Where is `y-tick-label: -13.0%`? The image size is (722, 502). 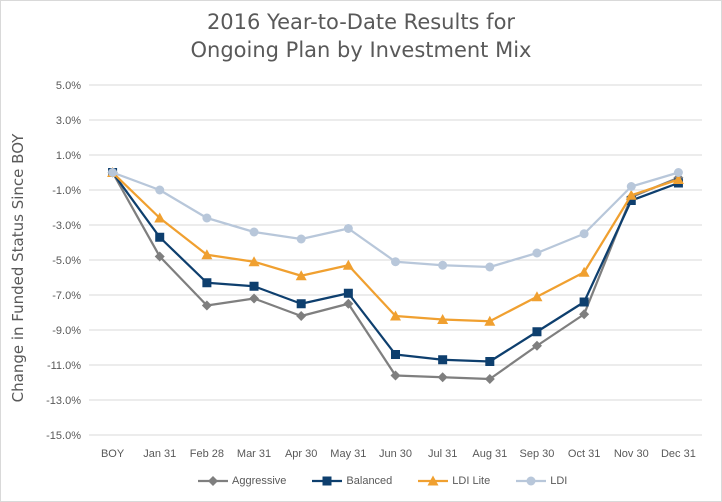
y-tick-label: -13.0% is located at coordinates (63, 401).